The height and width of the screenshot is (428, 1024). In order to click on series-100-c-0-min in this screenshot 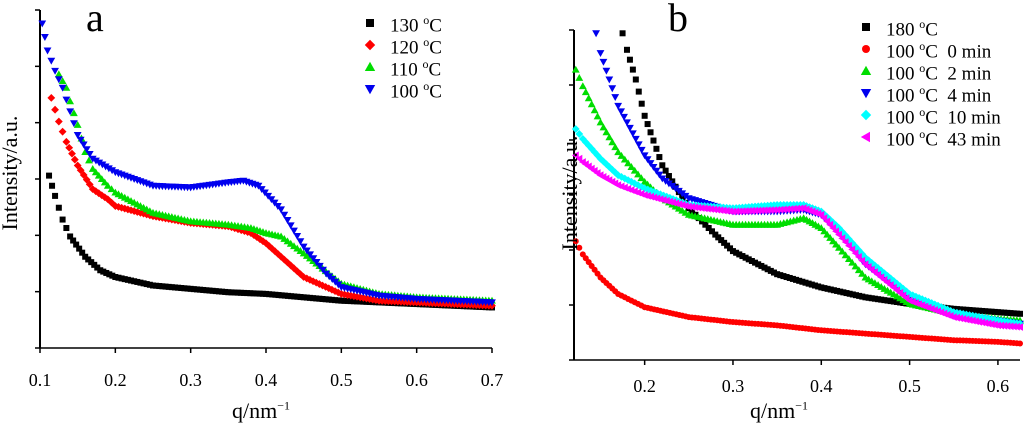, I will do `click(797, 292)`.